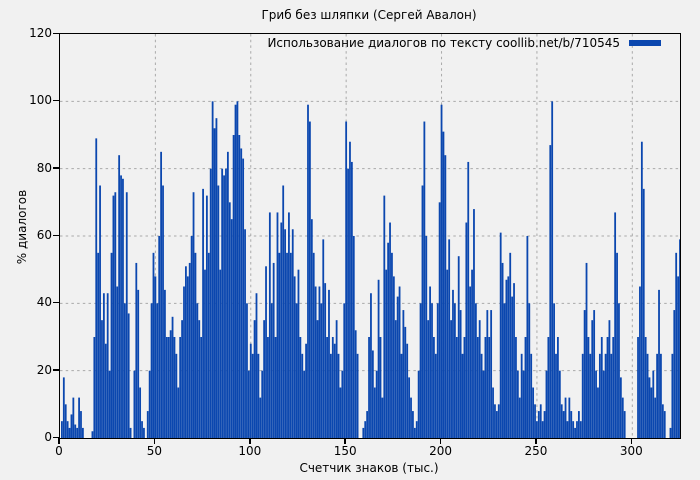  Describe the element at coordinates (44, 167) in the screenshot. I see `y-tick-label: 80` at that location.